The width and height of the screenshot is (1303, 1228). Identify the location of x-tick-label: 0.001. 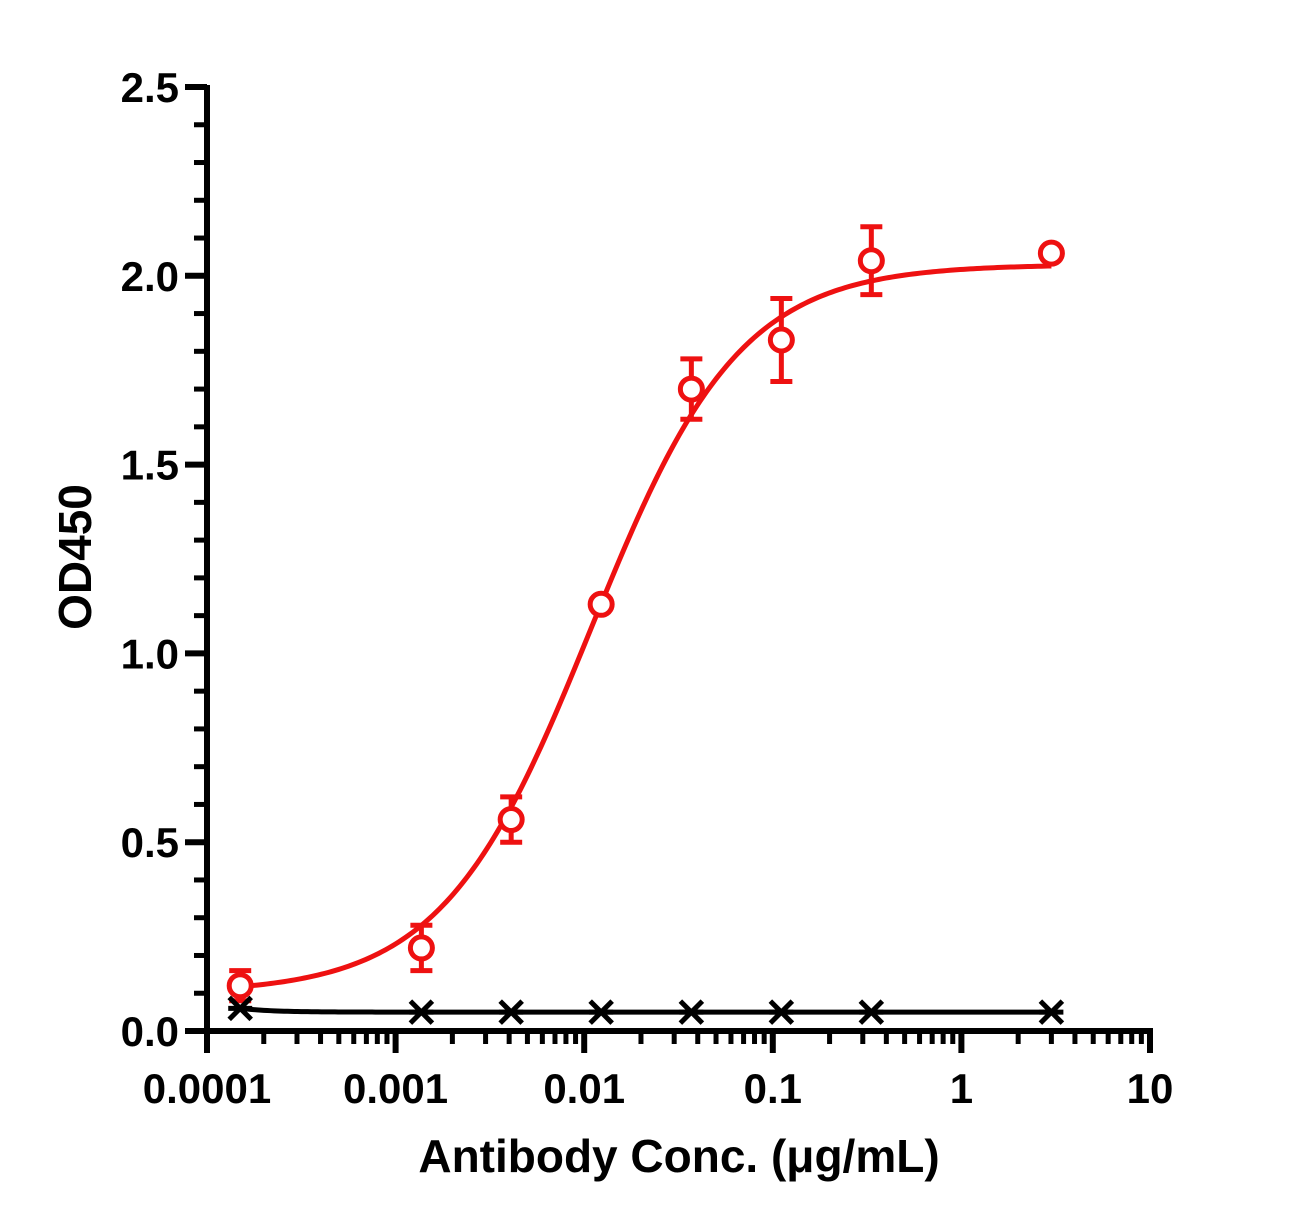
(395, 1088).